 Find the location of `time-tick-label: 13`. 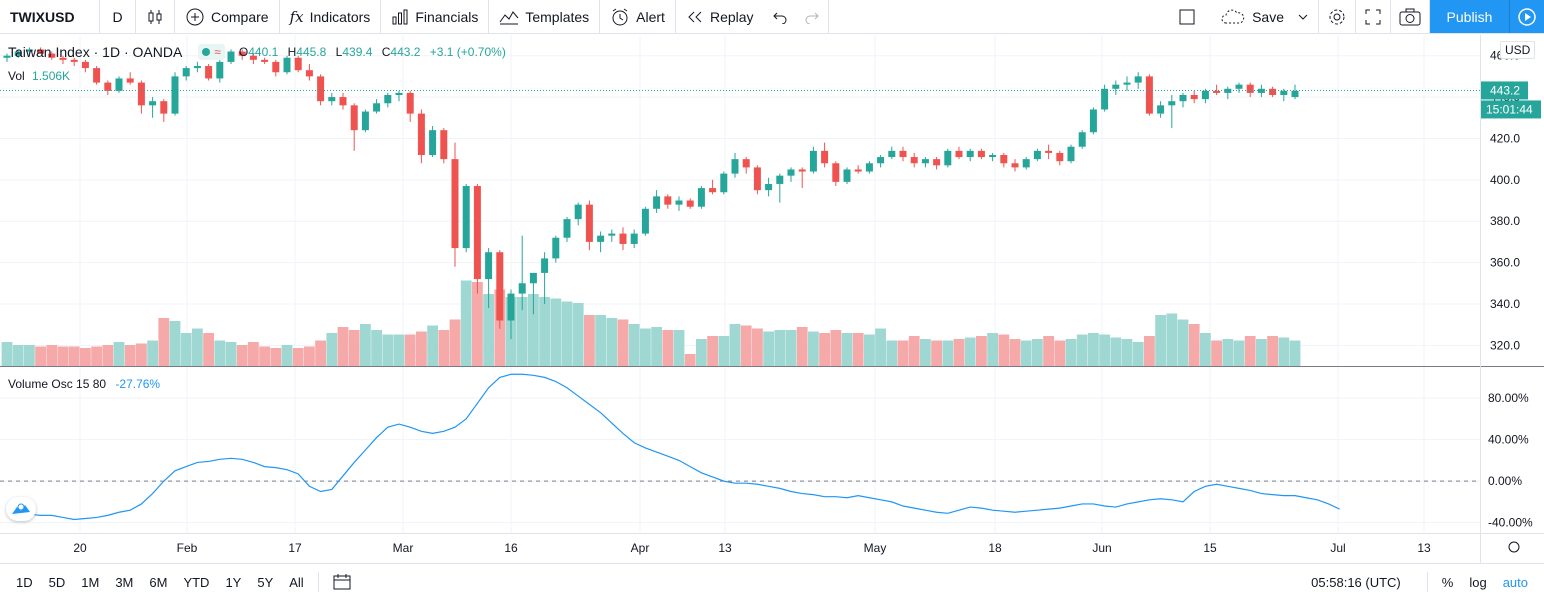

time-tick-label: 13 is located at coordinates (1424, 548).